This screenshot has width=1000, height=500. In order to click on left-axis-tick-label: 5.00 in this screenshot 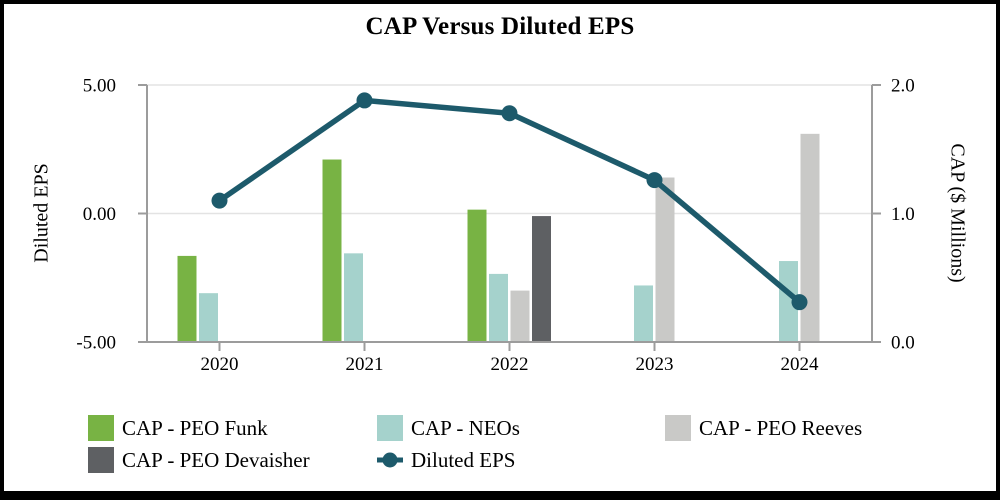, I will do `click(99, 86)`.